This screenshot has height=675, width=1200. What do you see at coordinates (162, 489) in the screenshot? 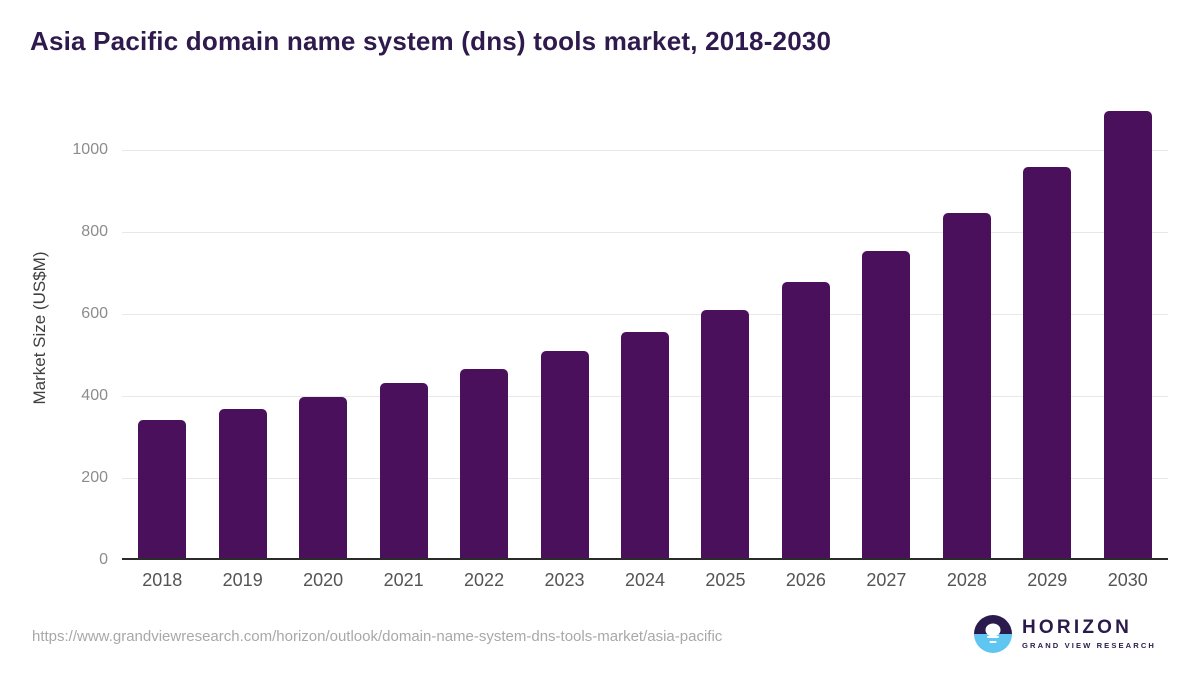
I see `bar-2018` at bounding box center [162, 489].